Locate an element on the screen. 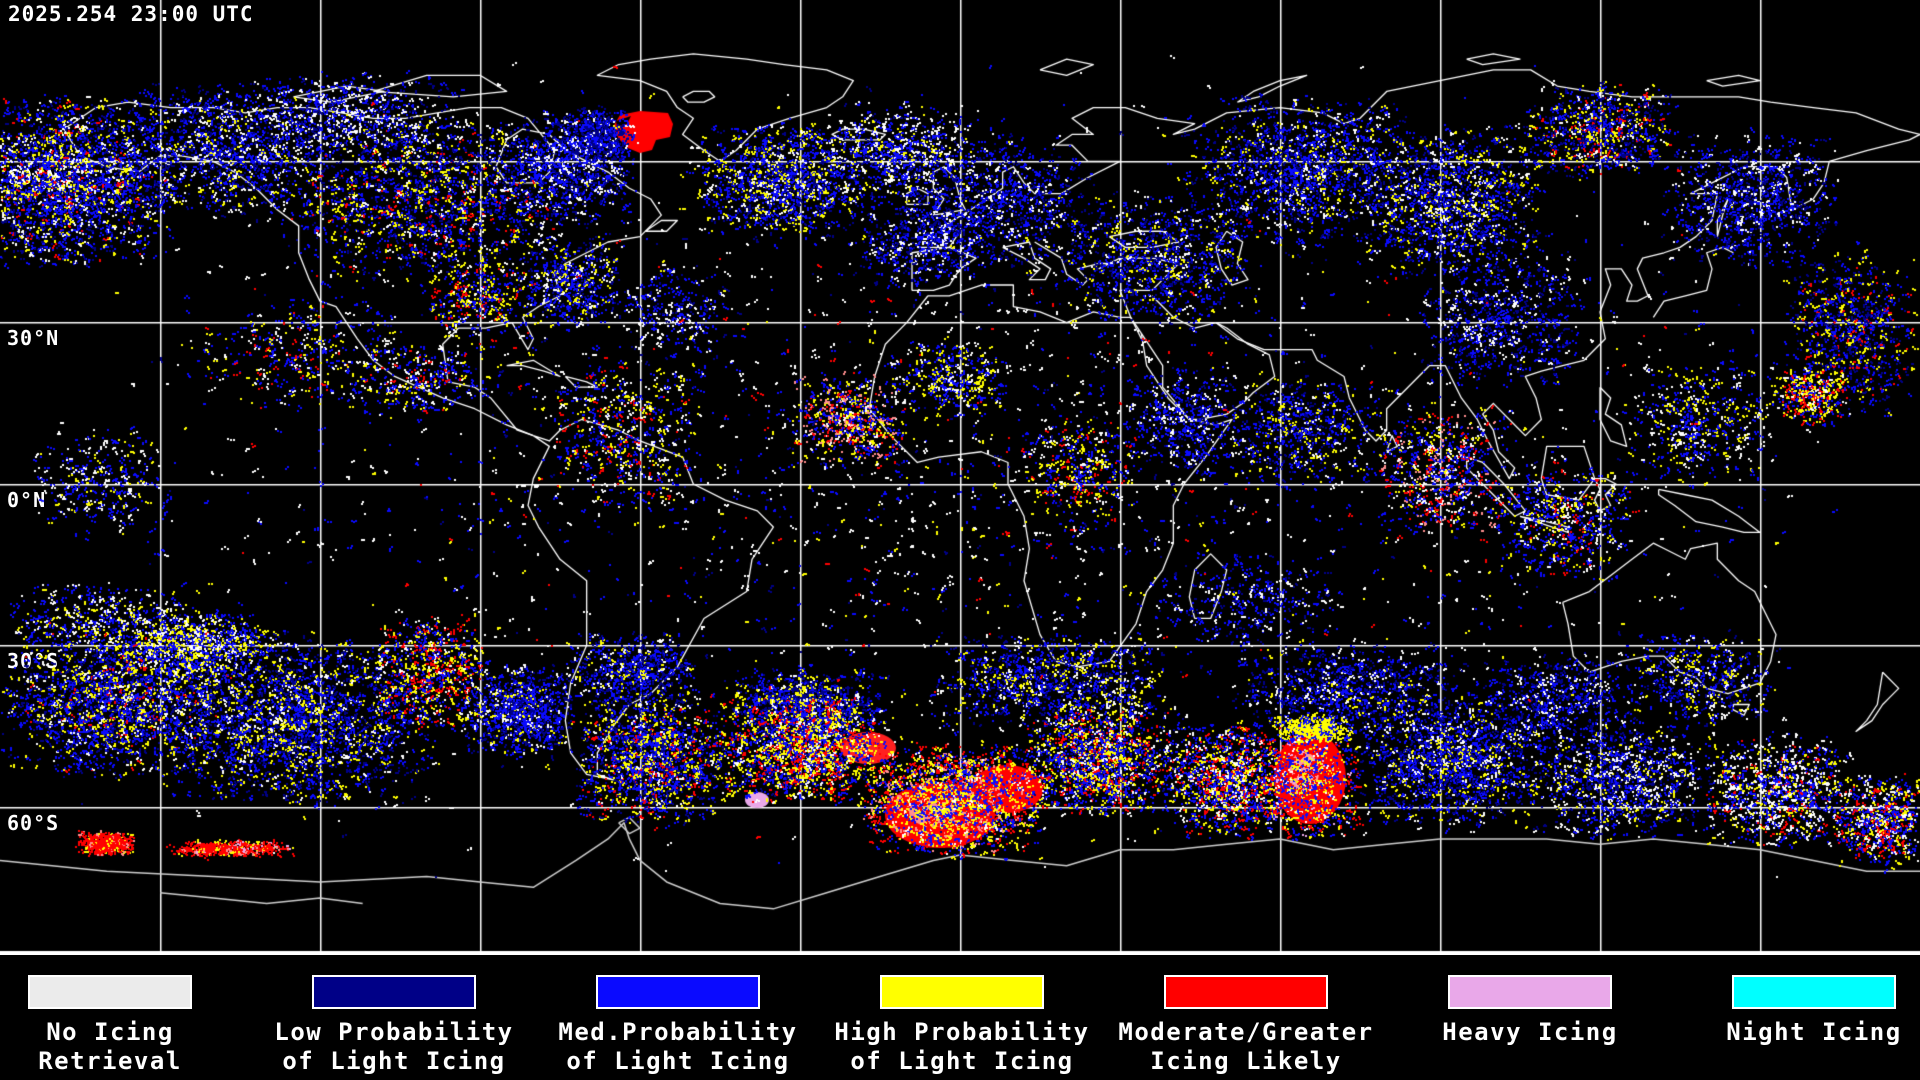  legend-item: No Icing Retrieval is located at coordinates (126, 1025).